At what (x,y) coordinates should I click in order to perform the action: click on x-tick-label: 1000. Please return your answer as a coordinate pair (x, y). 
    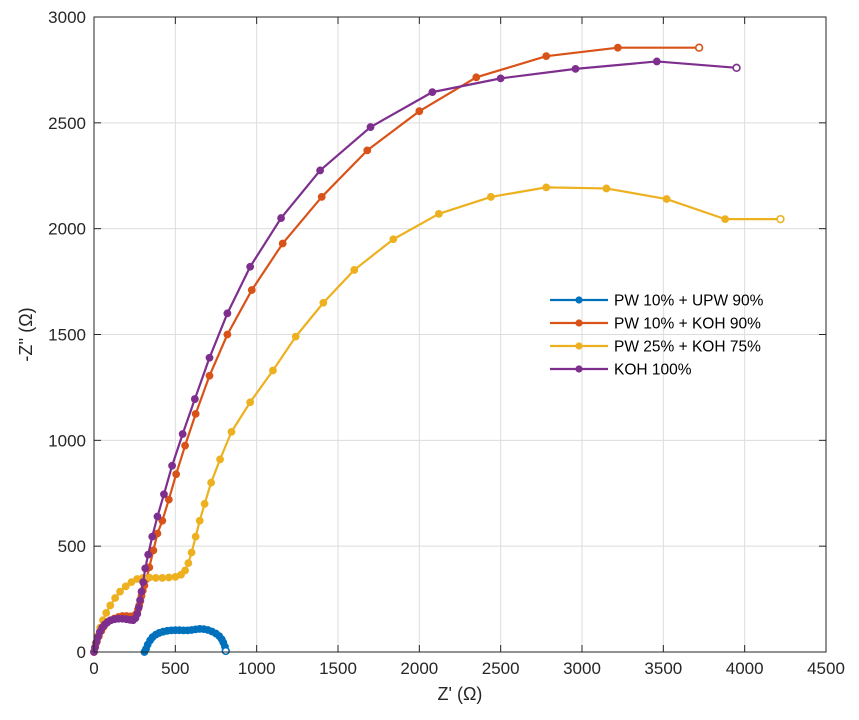
    Looking at the image, I should click on (257, 668).